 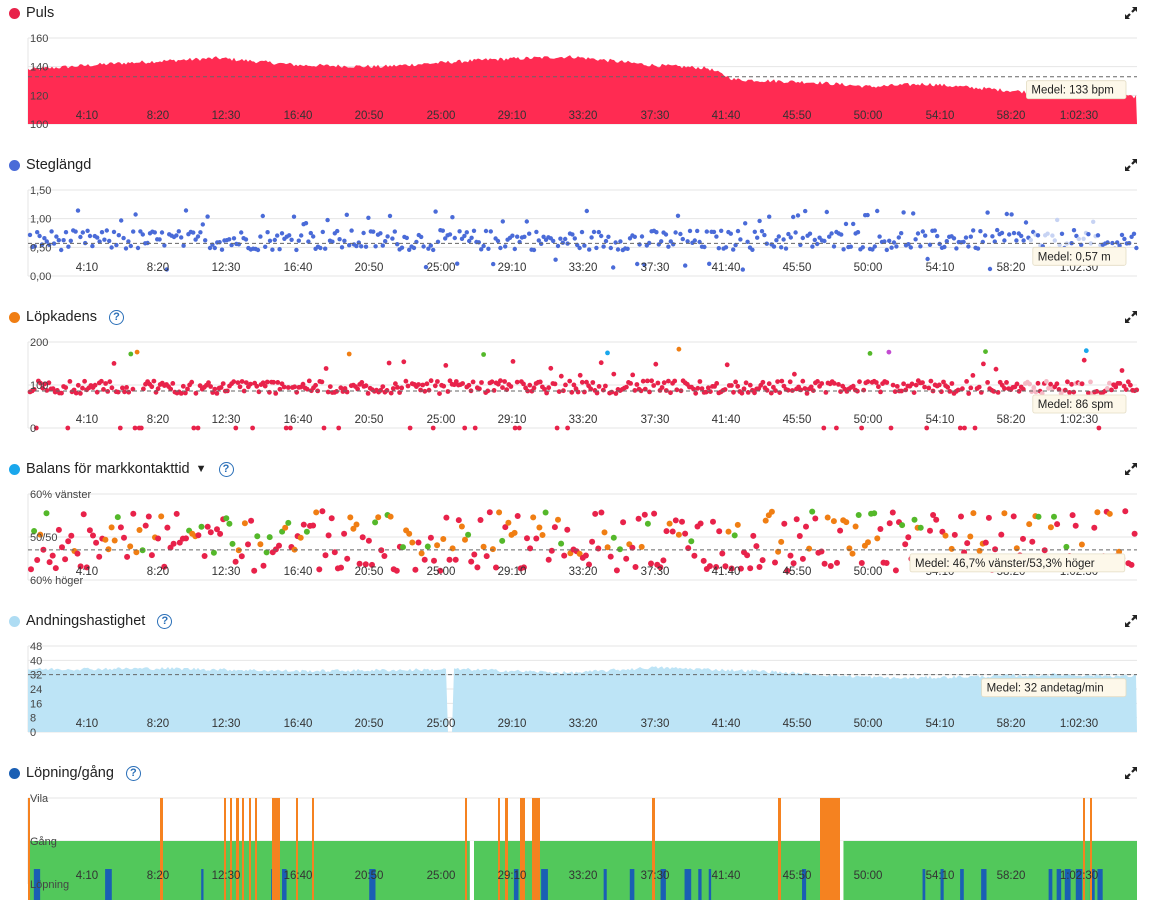 I want to click on y-tick-label: 1,50, so click(x=40, y=191).